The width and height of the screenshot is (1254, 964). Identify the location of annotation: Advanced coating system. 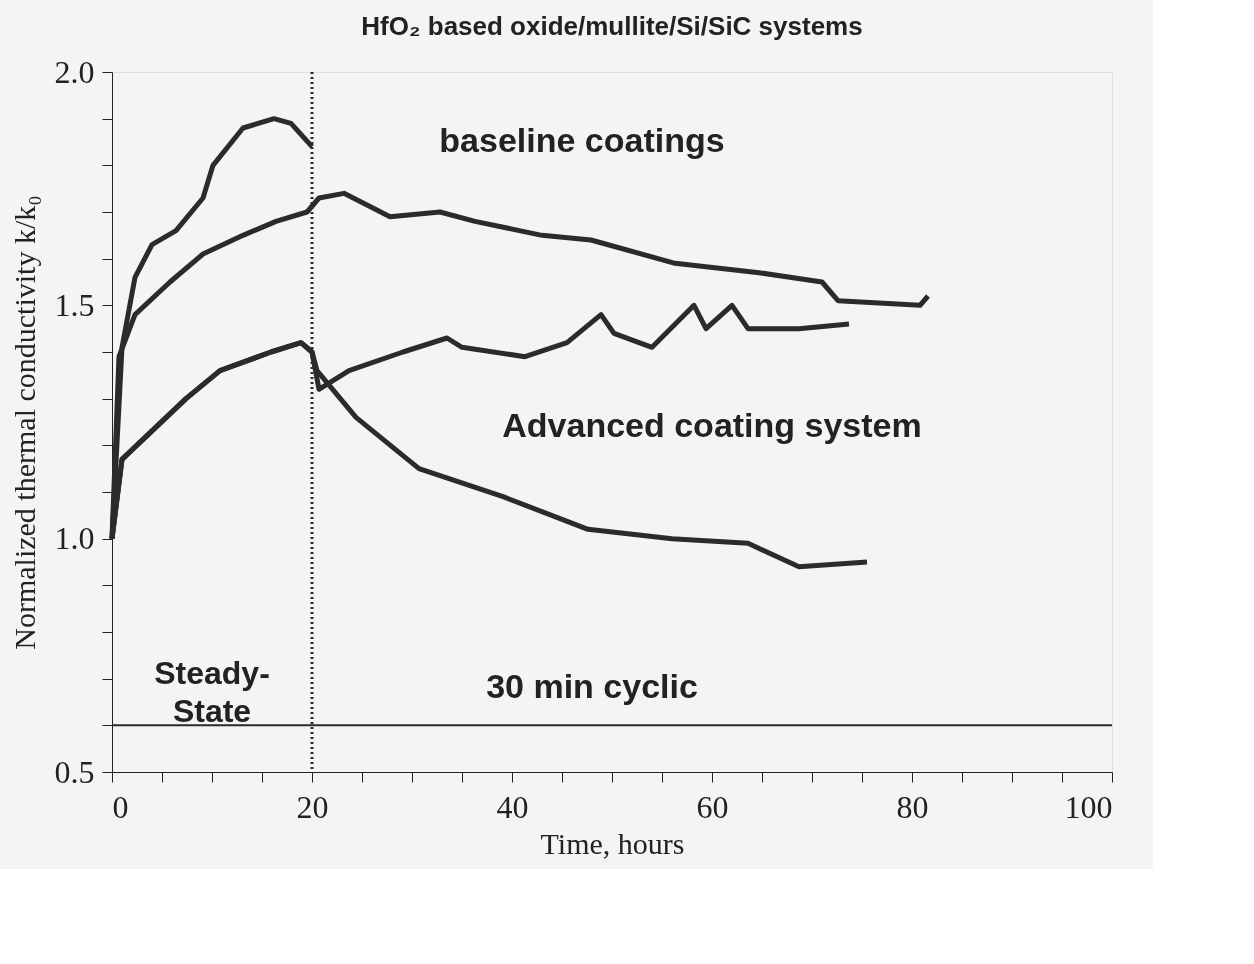
(712, 424).